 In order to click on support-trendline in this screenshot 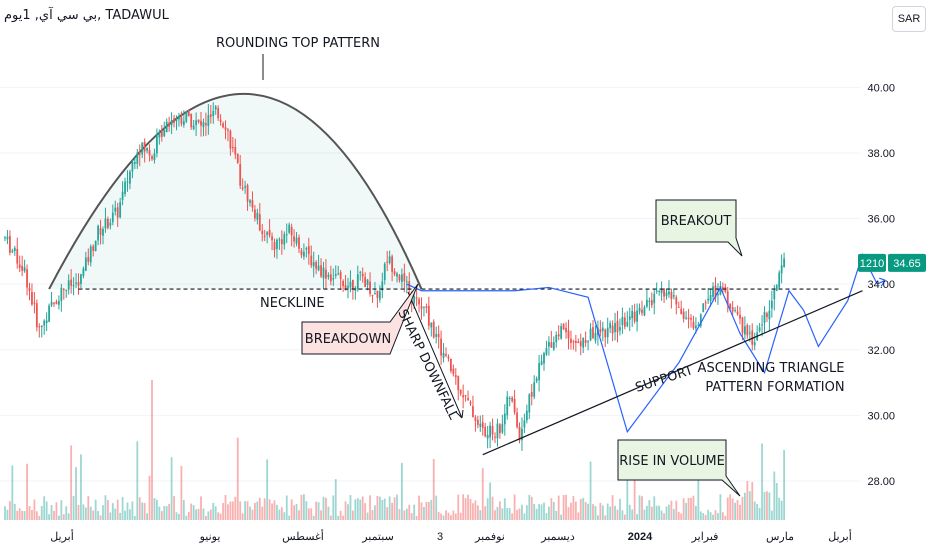, I will do `click(672, 373)`.